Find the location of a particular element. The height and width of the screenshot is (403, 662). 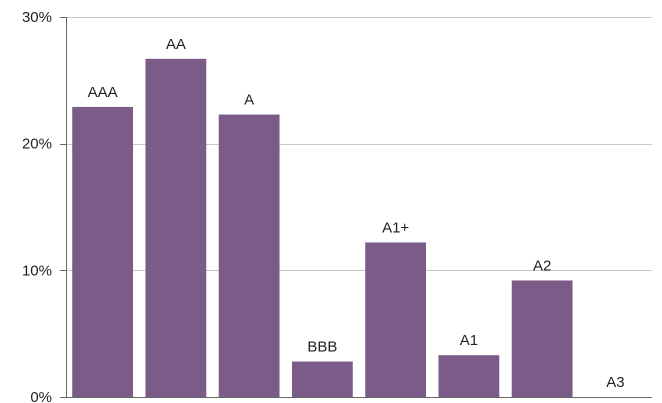

bar-label: AA is located at coordinates (176, 44).